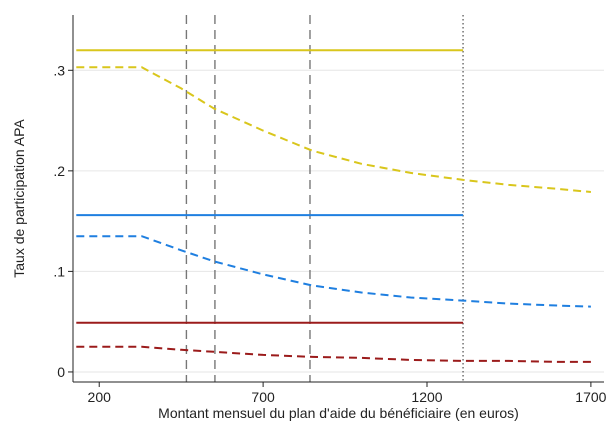 The width and height of the screenshot is (609, 426). What do you see at coordinates (347, 393) in the screenshot?
I see `x-axis-ticks: 200 700 1200 1700` at bounding box center [347, 393].